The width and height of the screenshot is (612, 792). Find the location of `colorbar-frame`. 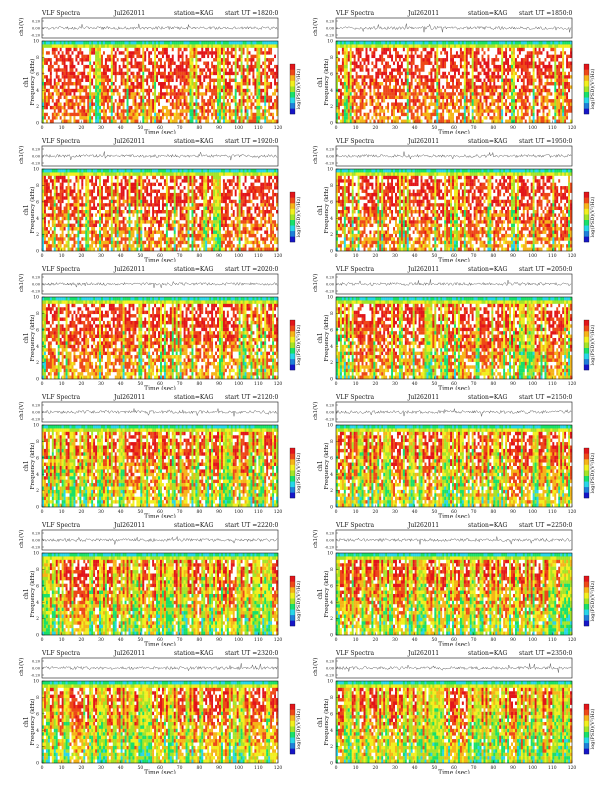

colorbar-frame is located at coordinates (292, 89).